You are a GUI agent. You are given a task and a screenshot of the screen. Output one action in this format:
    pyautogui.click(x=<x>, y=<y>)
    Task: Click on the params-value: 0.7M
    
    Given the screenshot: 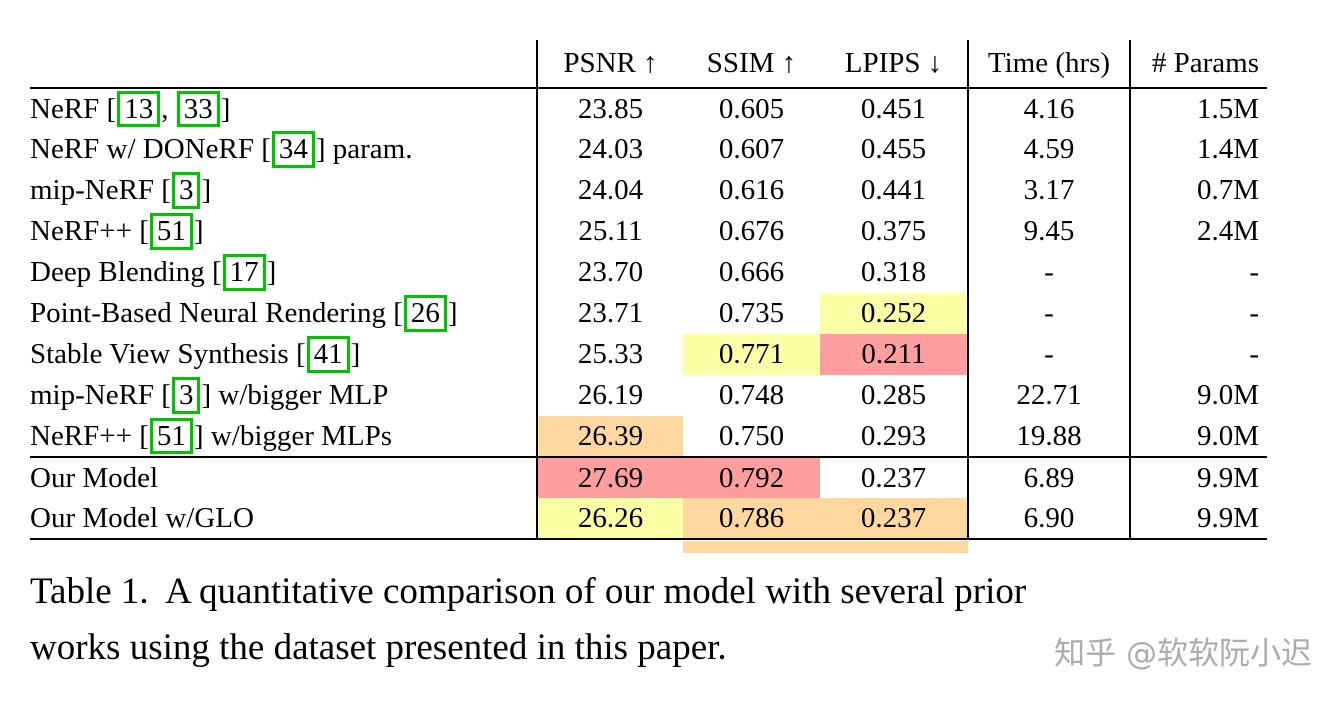 What is the action you would take?
    pyautogui.click(x=1198, y=190)
    